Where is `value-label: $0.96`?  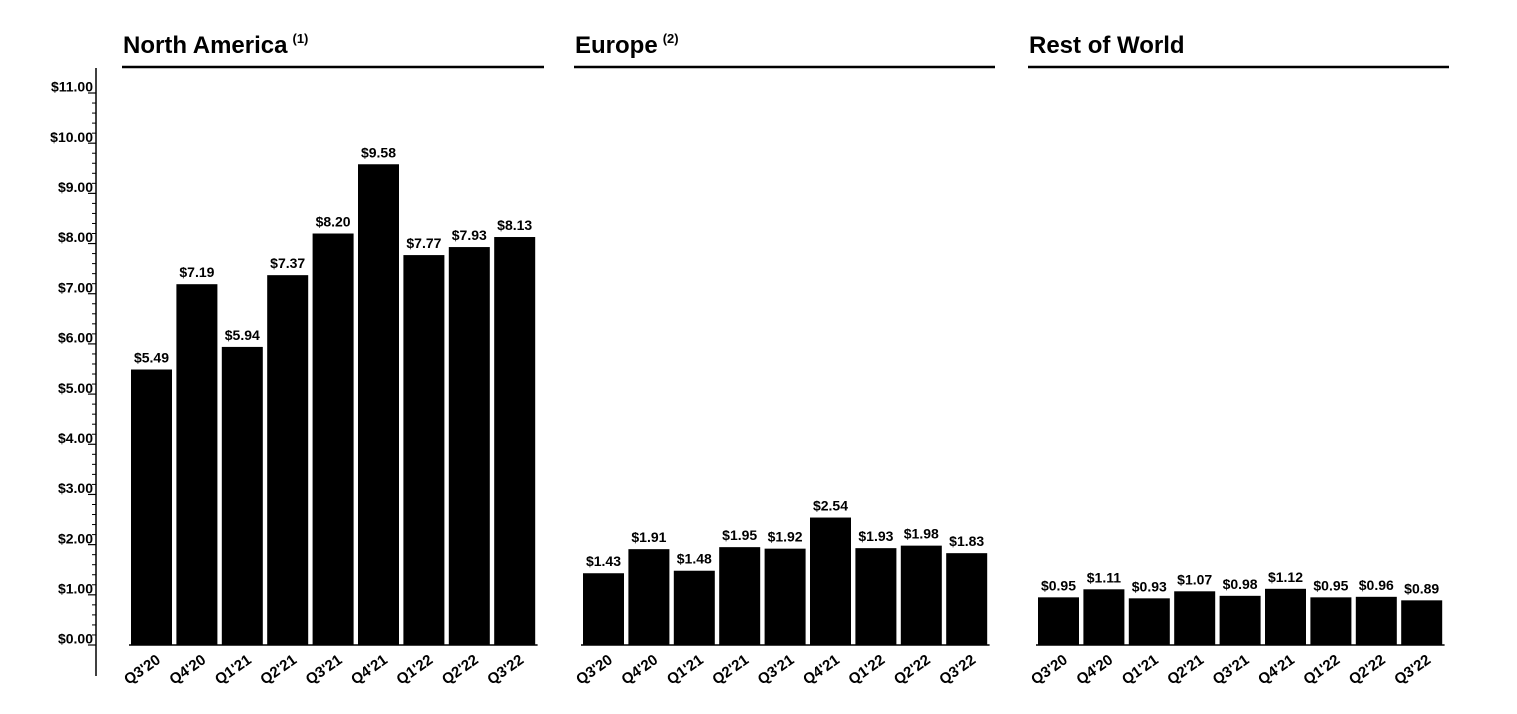
value-label: $0.96 is located at coordinates (1376, 585).